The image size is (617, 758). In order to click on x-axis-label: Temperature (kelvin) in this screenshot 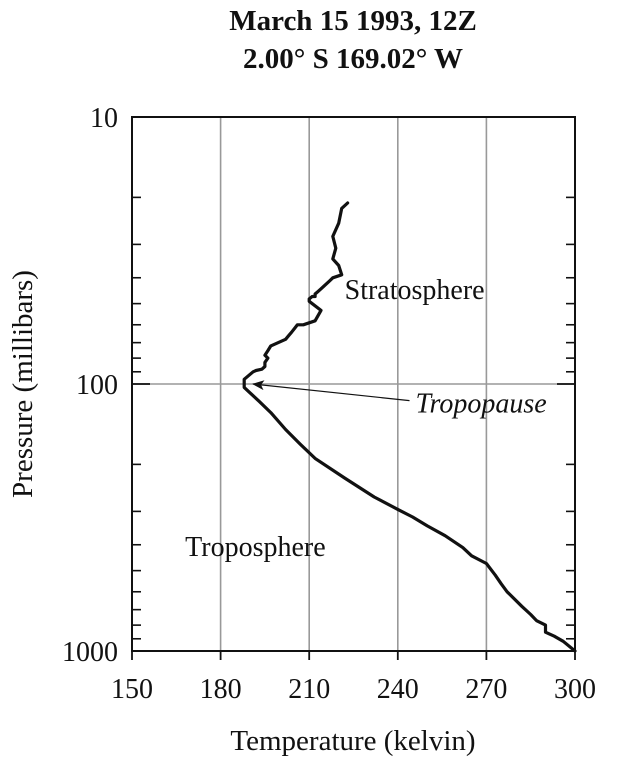, I will do `click(352, 741)`.